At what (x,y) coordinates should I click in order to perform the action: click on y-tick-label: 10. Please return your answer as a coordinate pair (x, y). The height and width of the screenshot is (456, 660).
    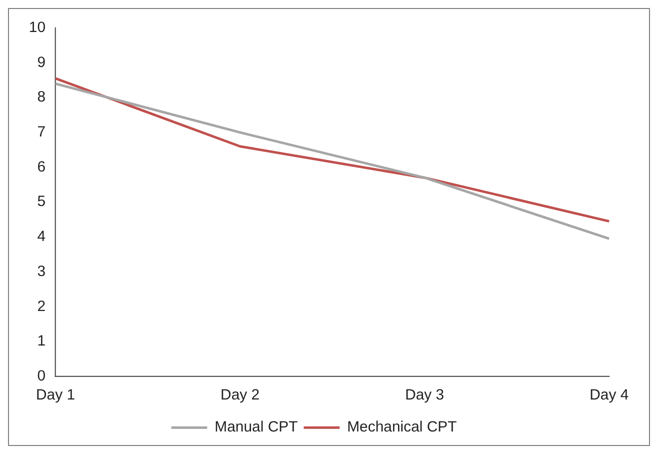
    Looking at the image, I should click on (37, 27).